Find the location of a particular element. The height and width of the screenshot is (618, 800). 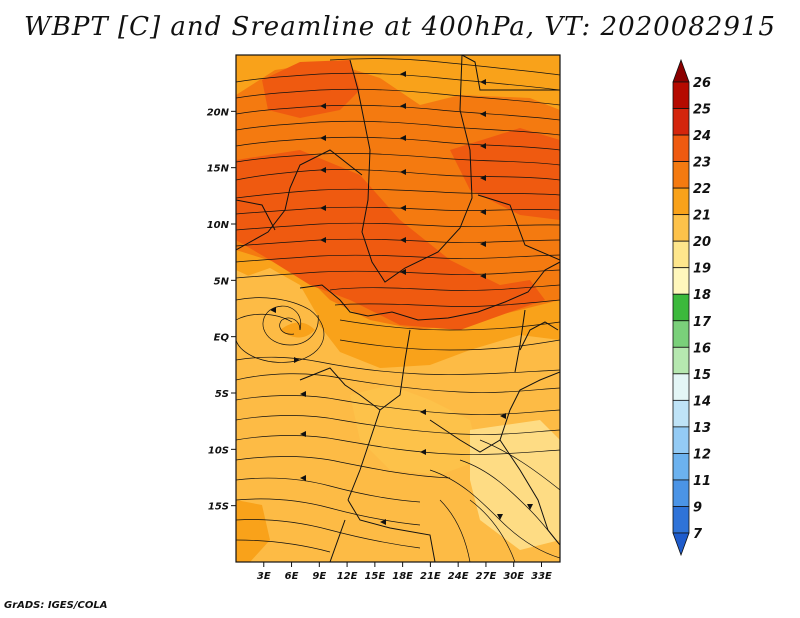

lon-label: 3E is located at coordinates (264, 576).